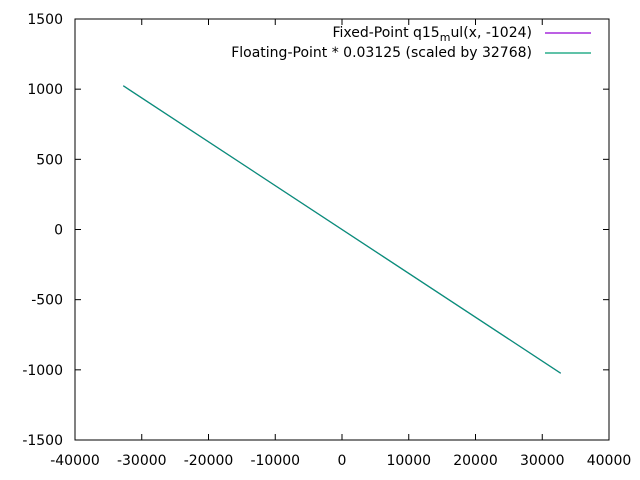 The image size is (640, 480). I want to click on y-tick-label: -500, so click(47, 301).